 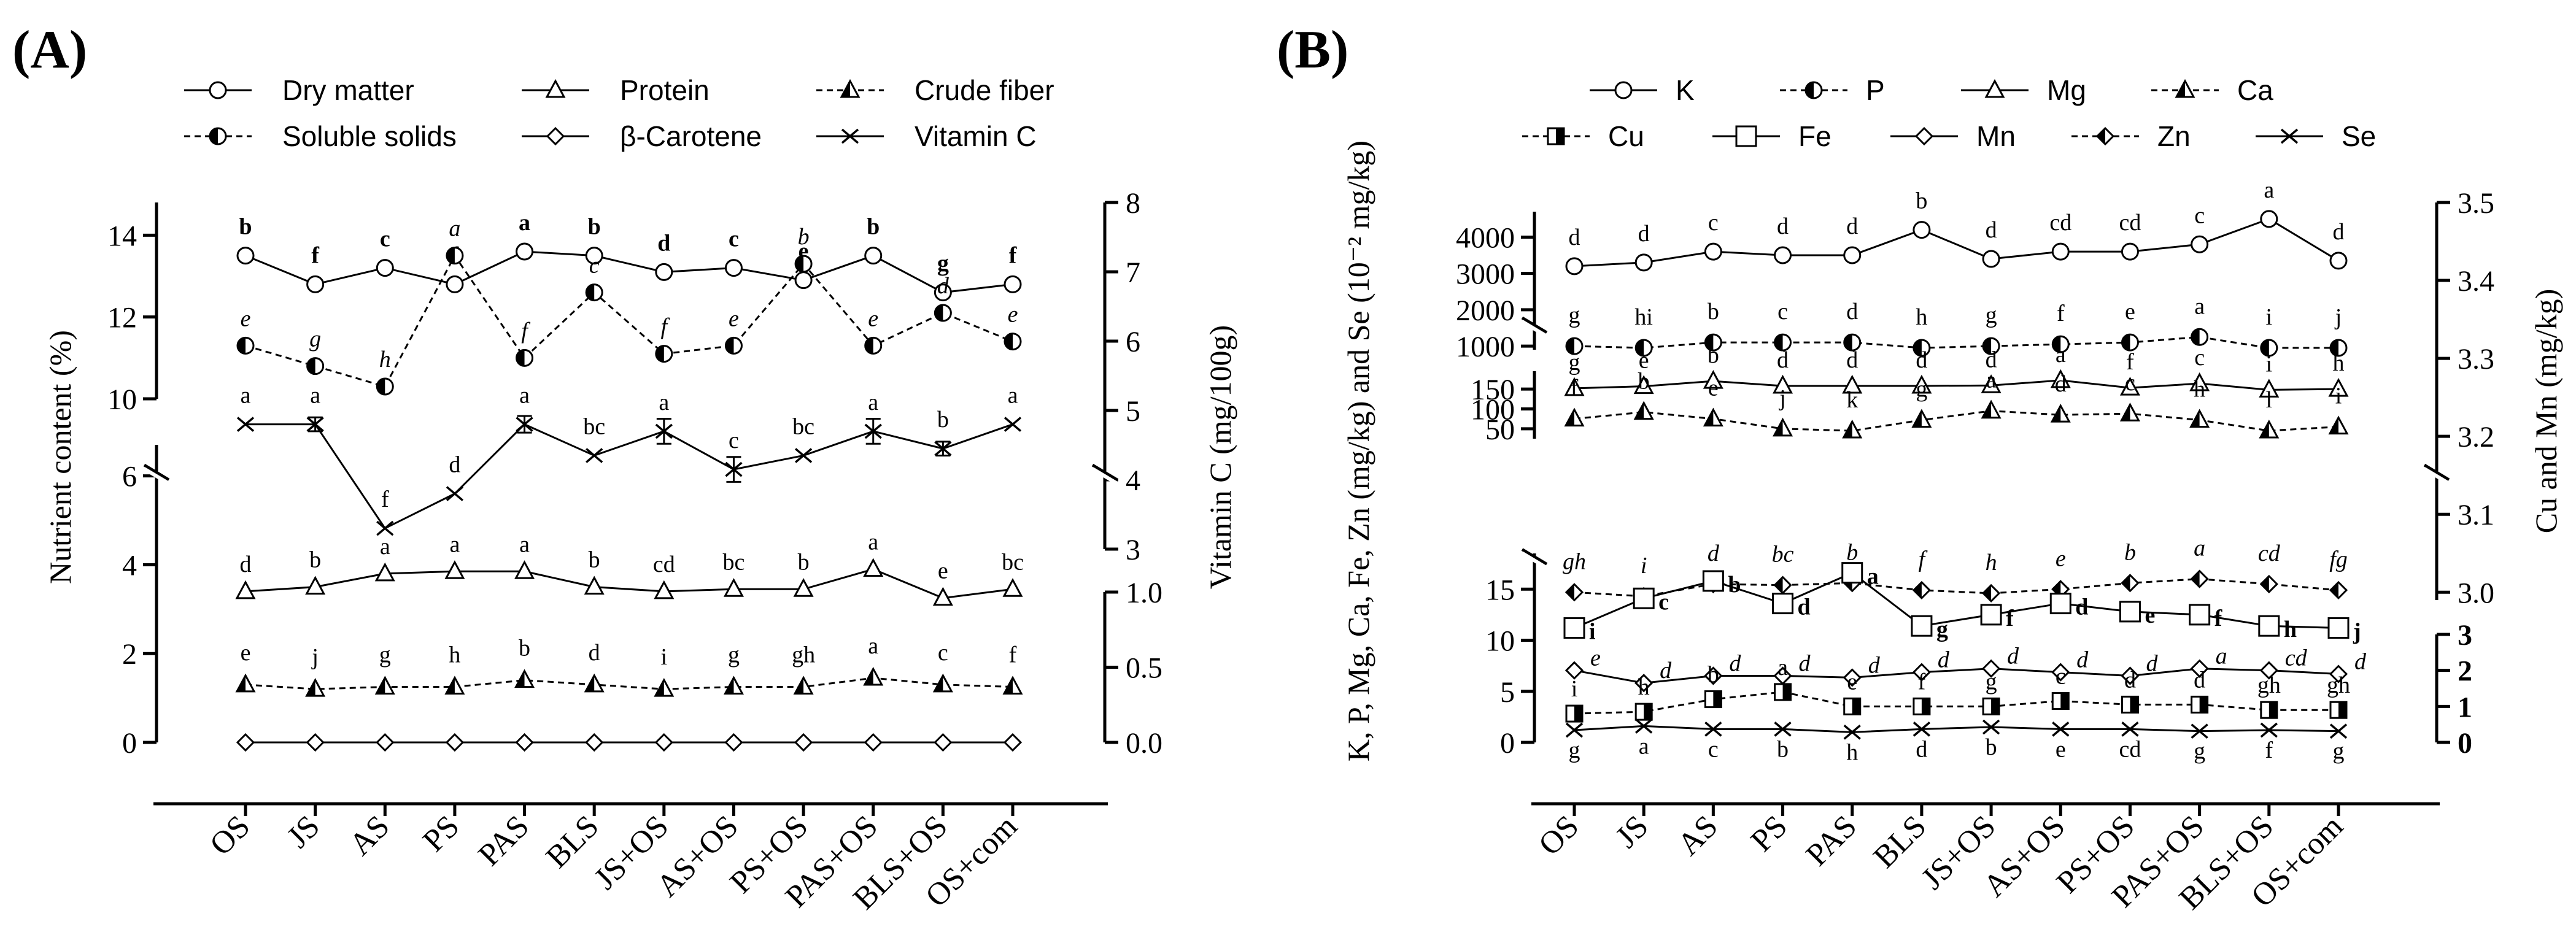 What do you see at coordinates (1144, 669) in the screenshot?
I see `right-tick-label: 0.5` at bounding box center [1144, 669].